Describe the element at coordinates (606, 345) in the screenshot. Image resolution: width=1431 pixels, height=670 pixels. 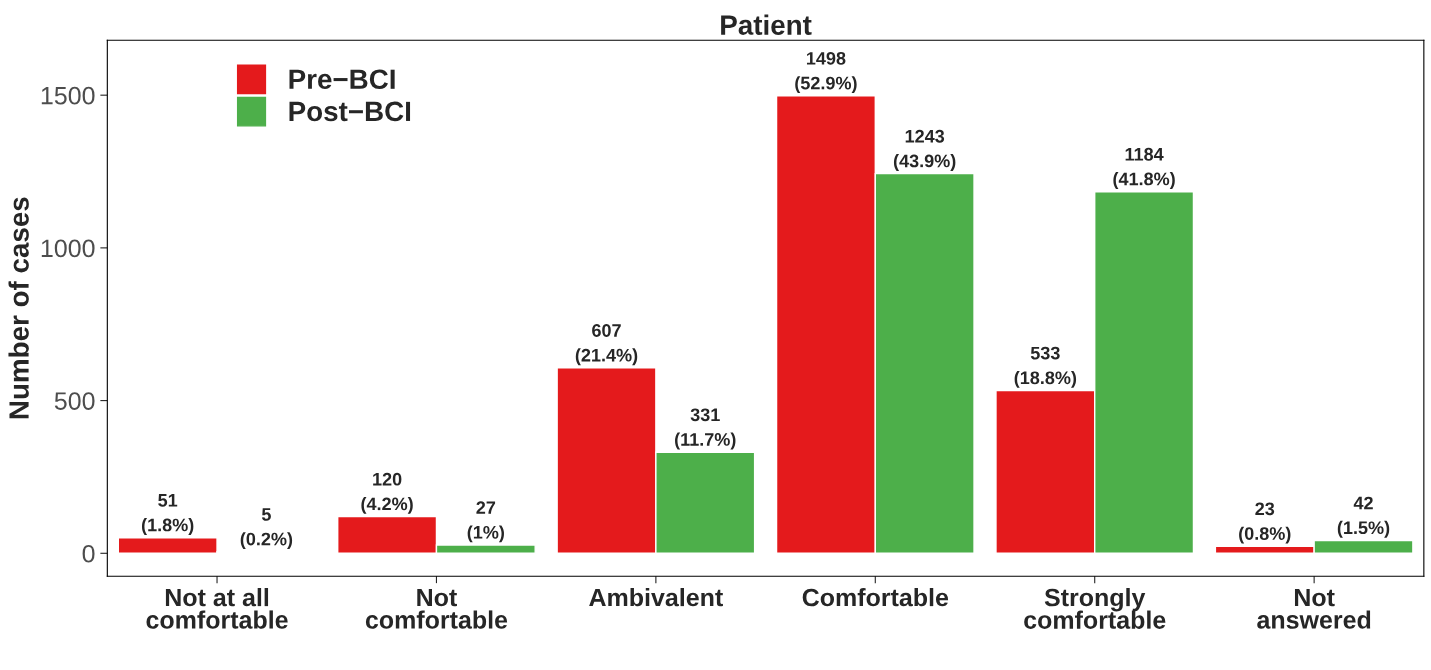
I see `data-label: 607 (21.4%)` at that location.